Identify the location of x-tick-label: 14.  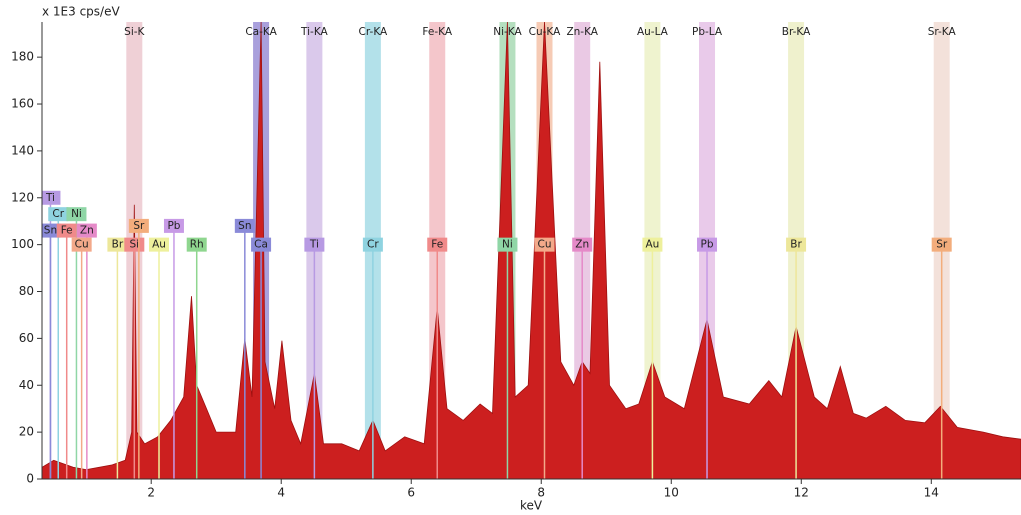
(931, 493).